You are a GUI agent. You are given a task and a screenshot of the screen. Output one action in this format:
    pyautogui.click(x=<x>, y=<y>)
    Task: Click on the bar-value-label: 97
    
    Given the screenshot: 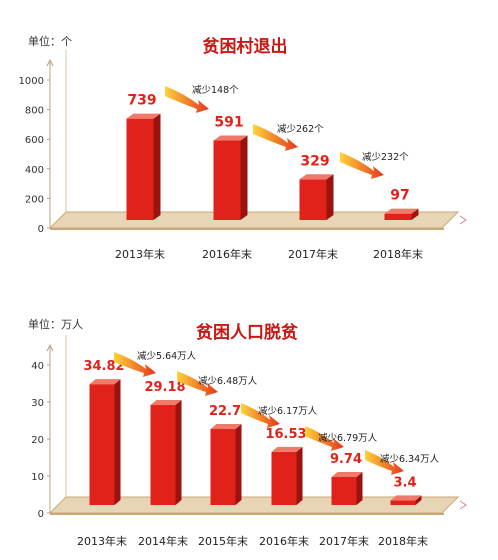 What is the action you would take?
    pyautogui.click(x=399, y=196)
    